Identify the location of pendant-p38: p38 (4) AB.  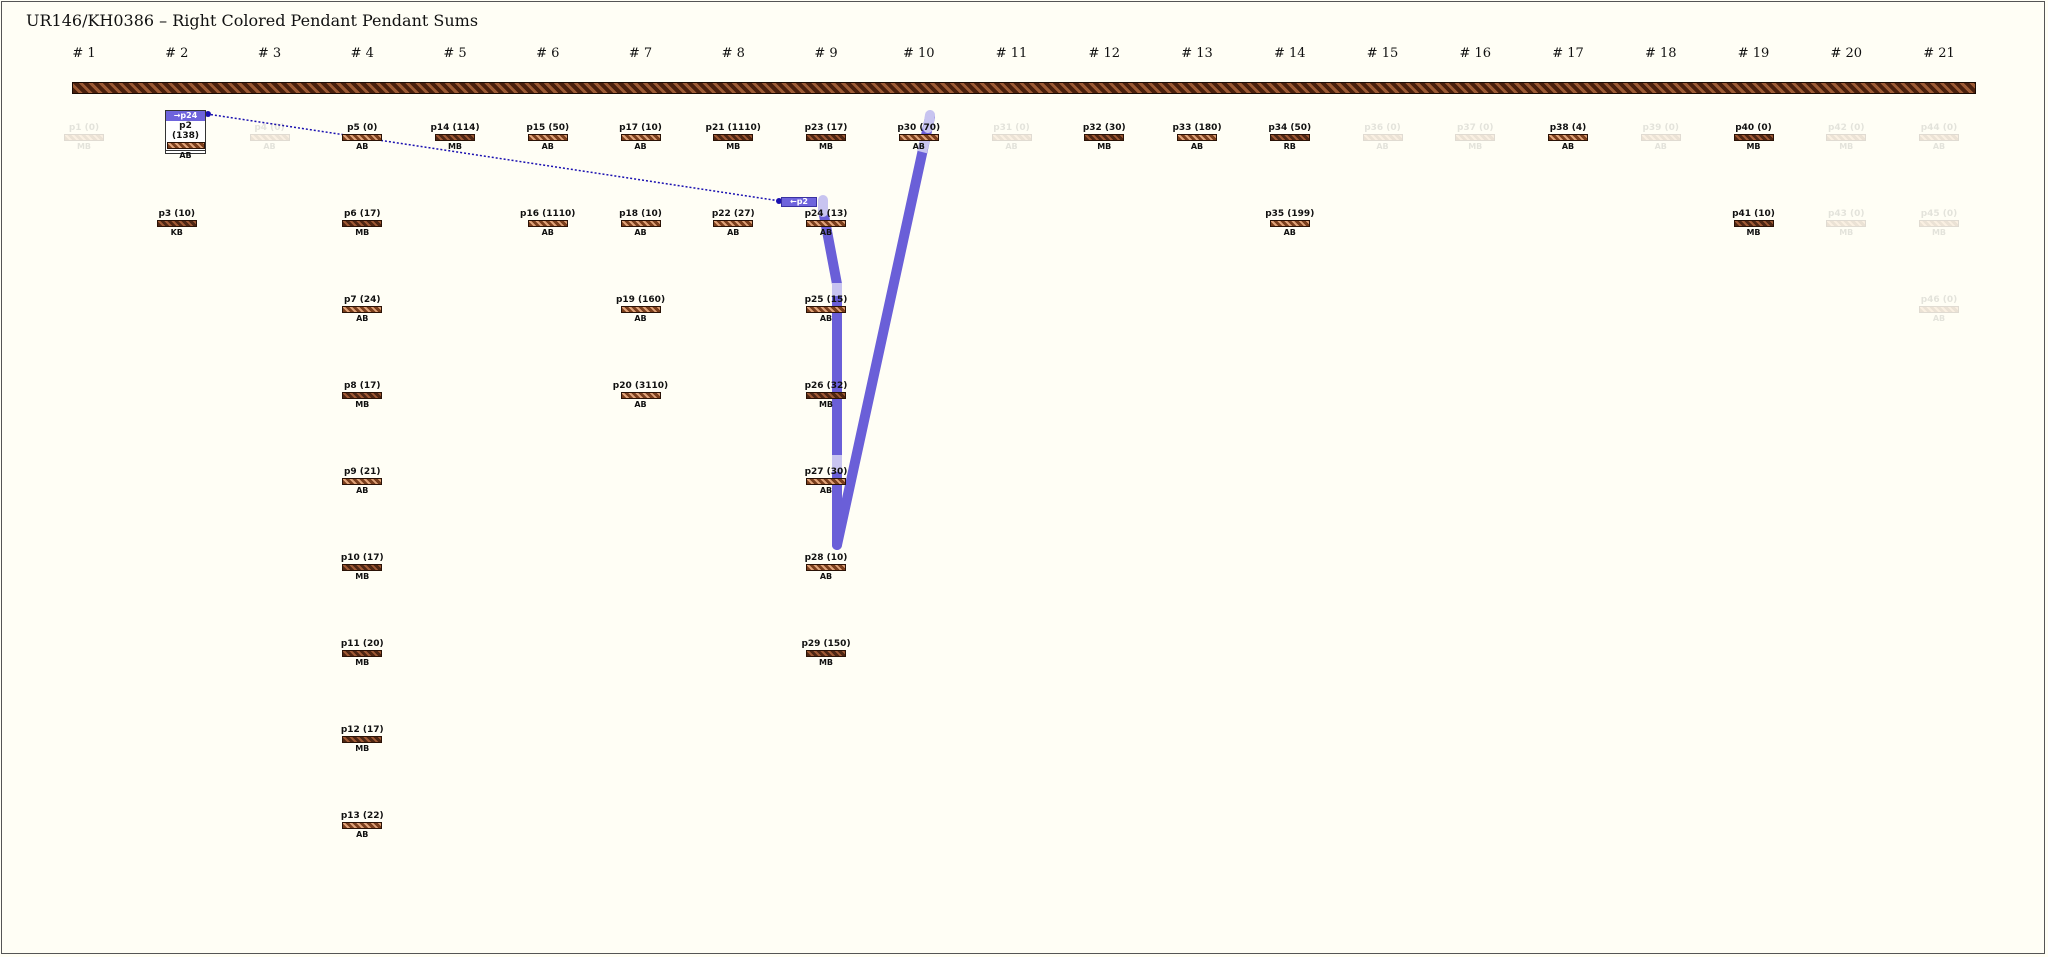
(1568, 137).